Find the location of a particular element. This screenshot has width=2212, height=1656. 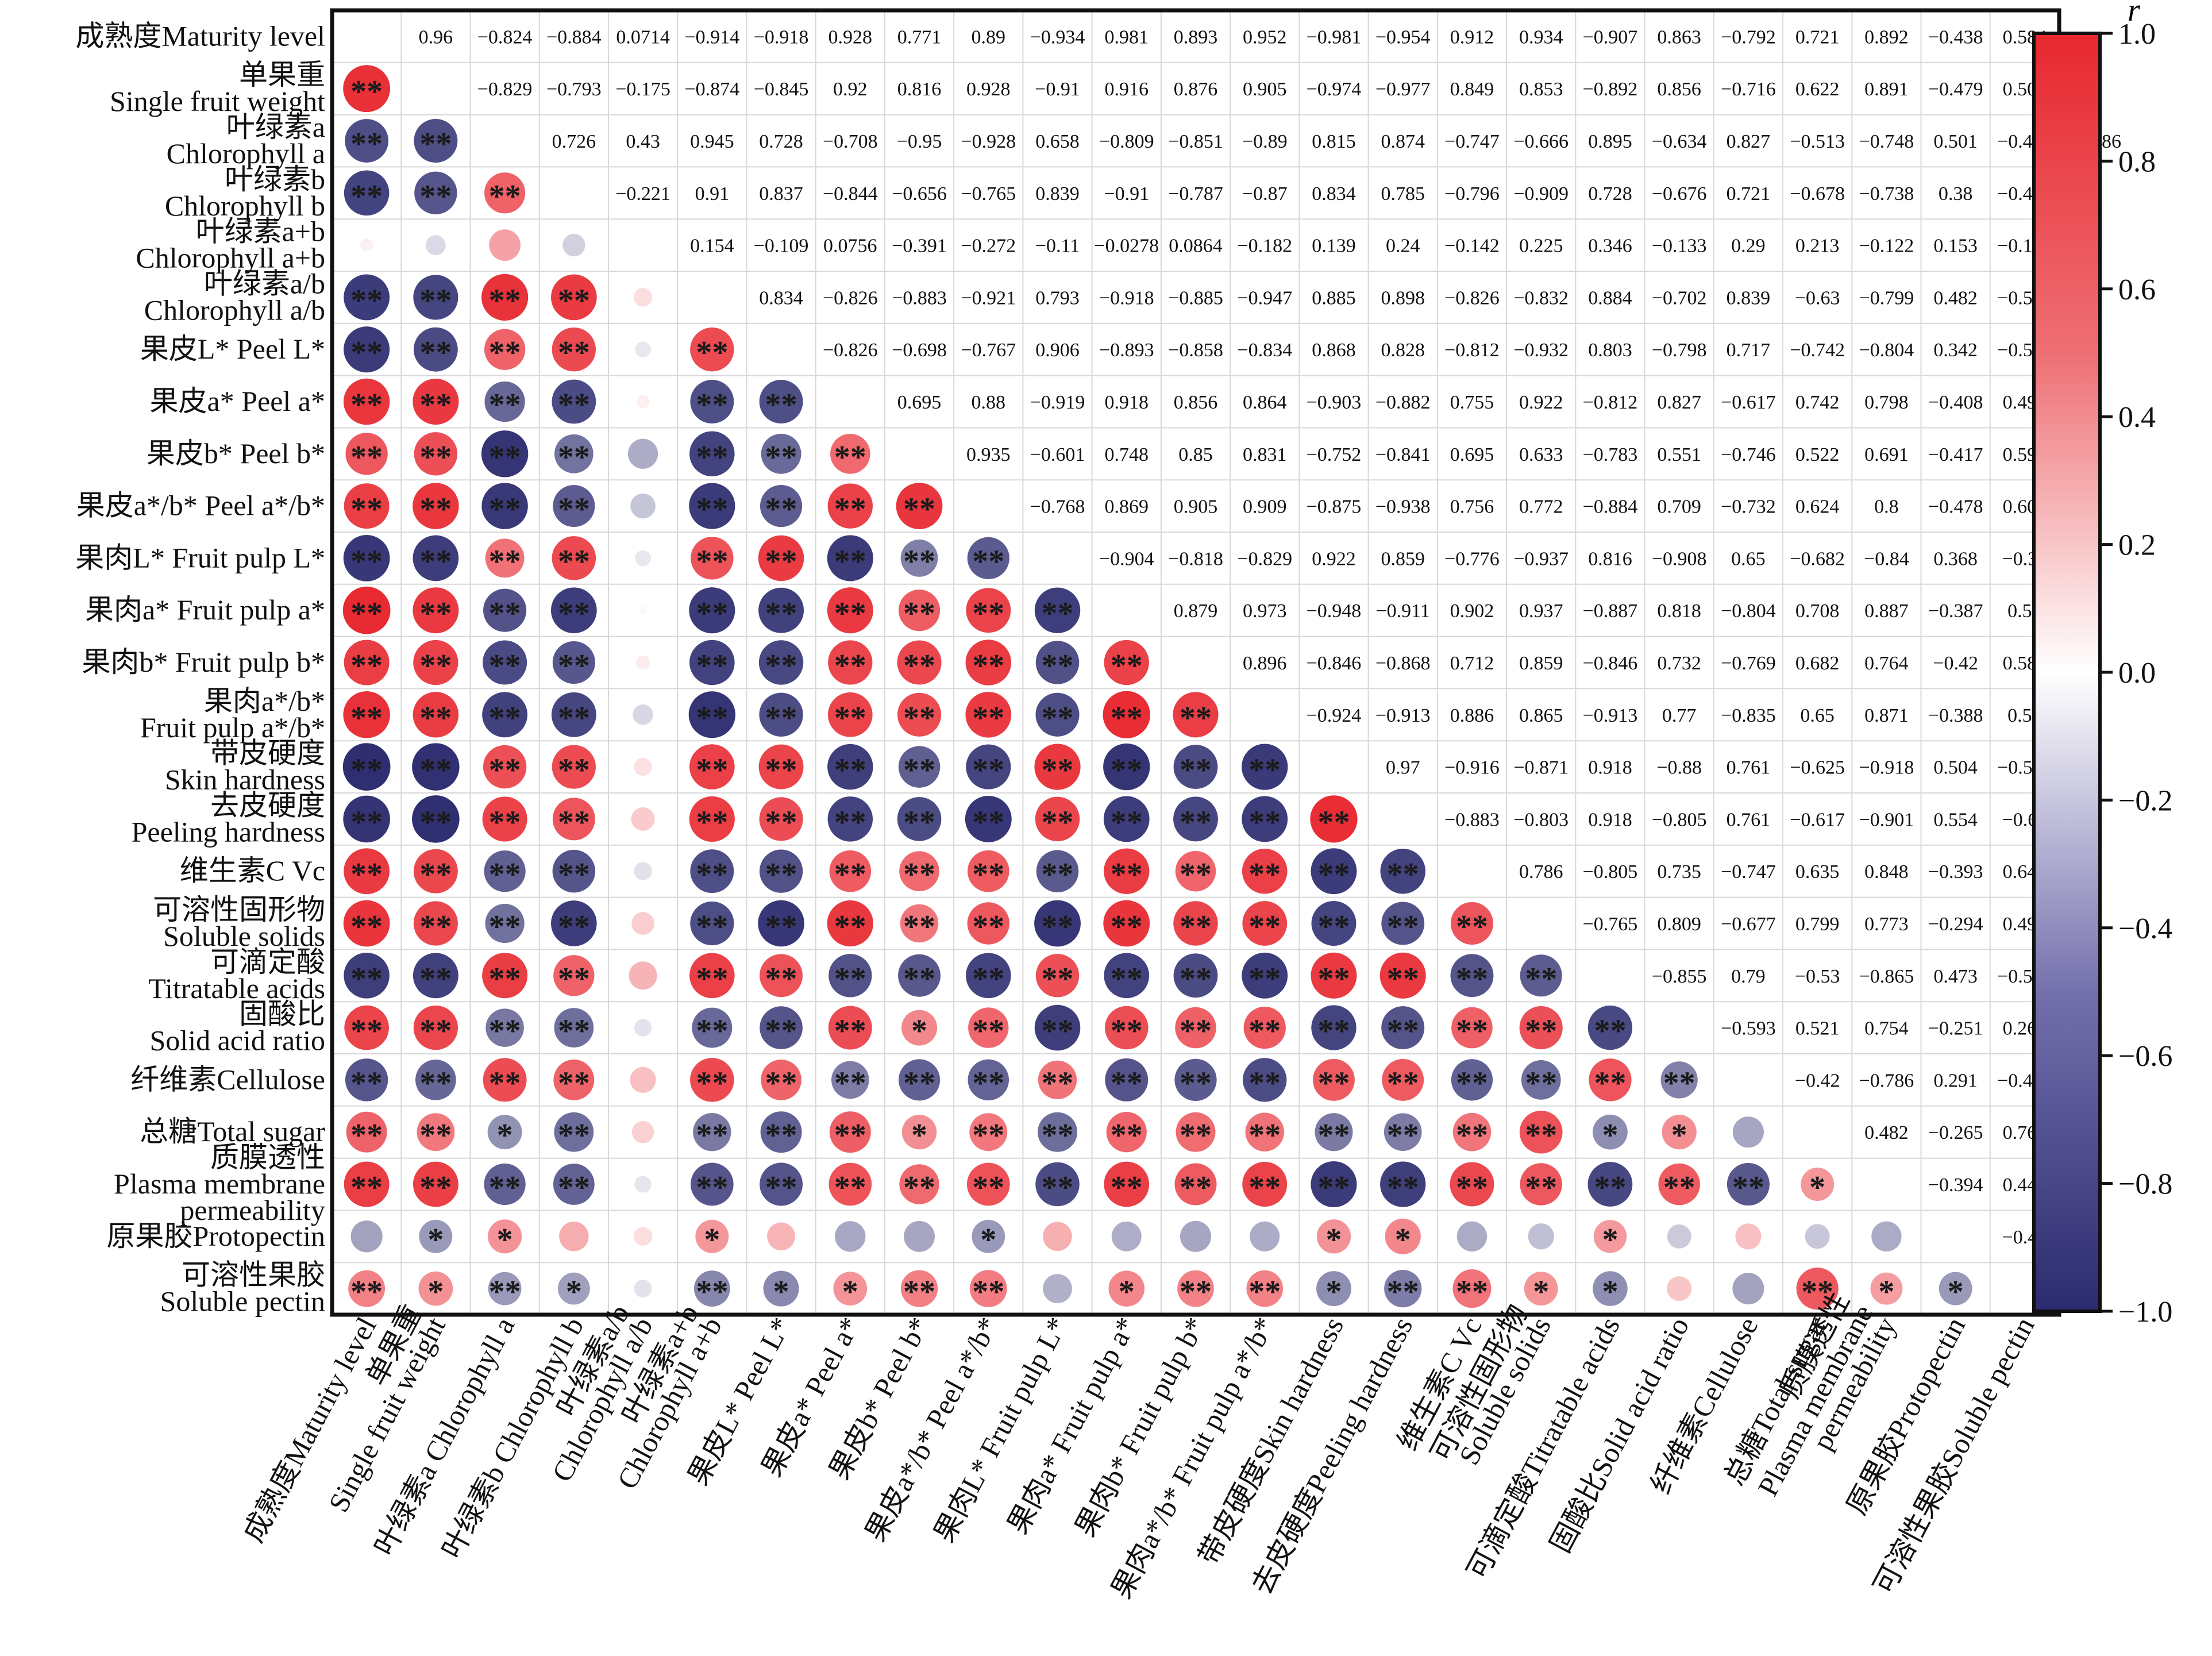

correlation-value: 0.945 is located at coordinates (712, 141).